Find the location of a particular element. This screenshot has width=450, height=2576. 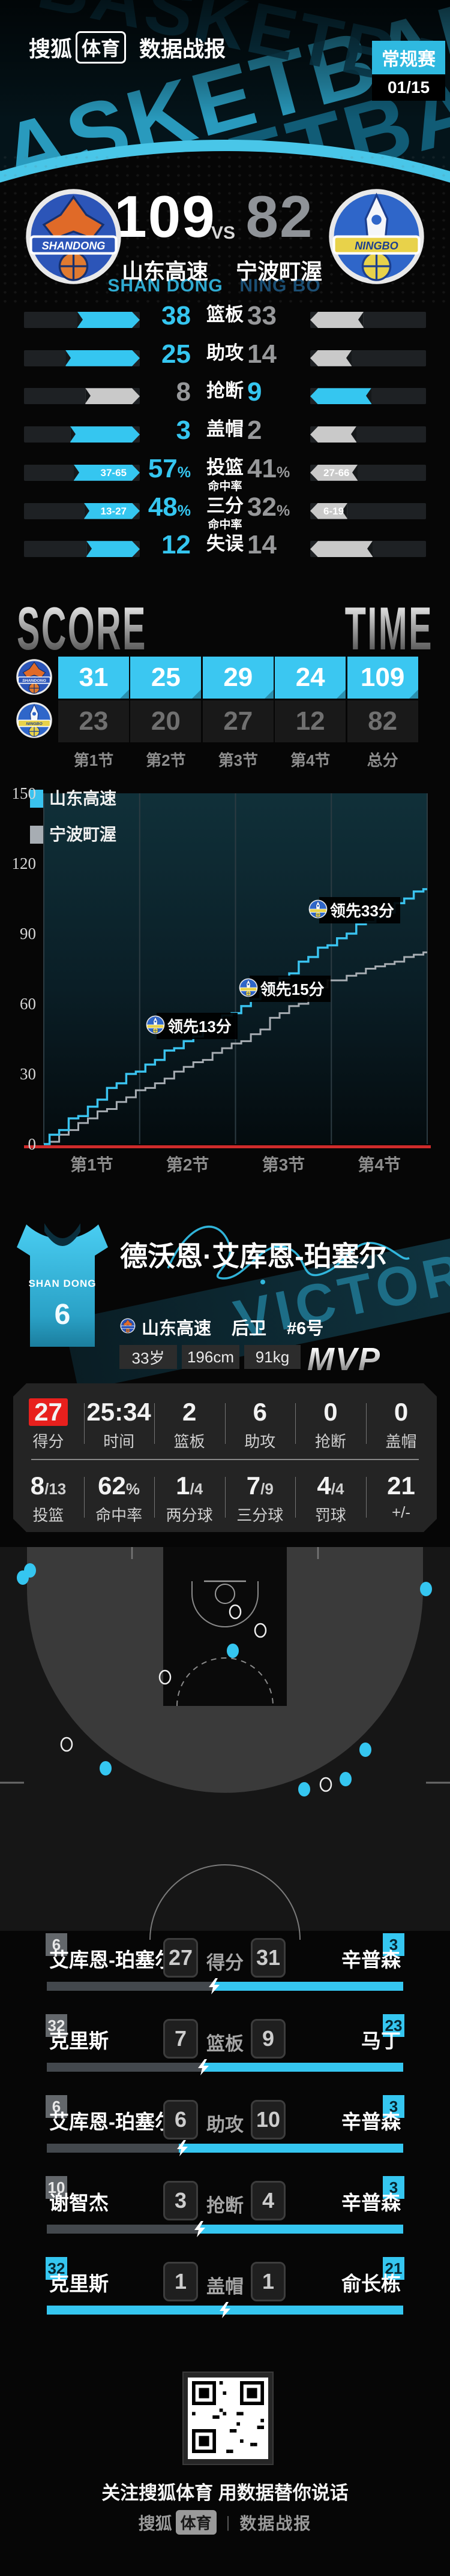

follow-caption: 关注搜狐体育 用数据替你说话 is located at coordinates (225, 2493).